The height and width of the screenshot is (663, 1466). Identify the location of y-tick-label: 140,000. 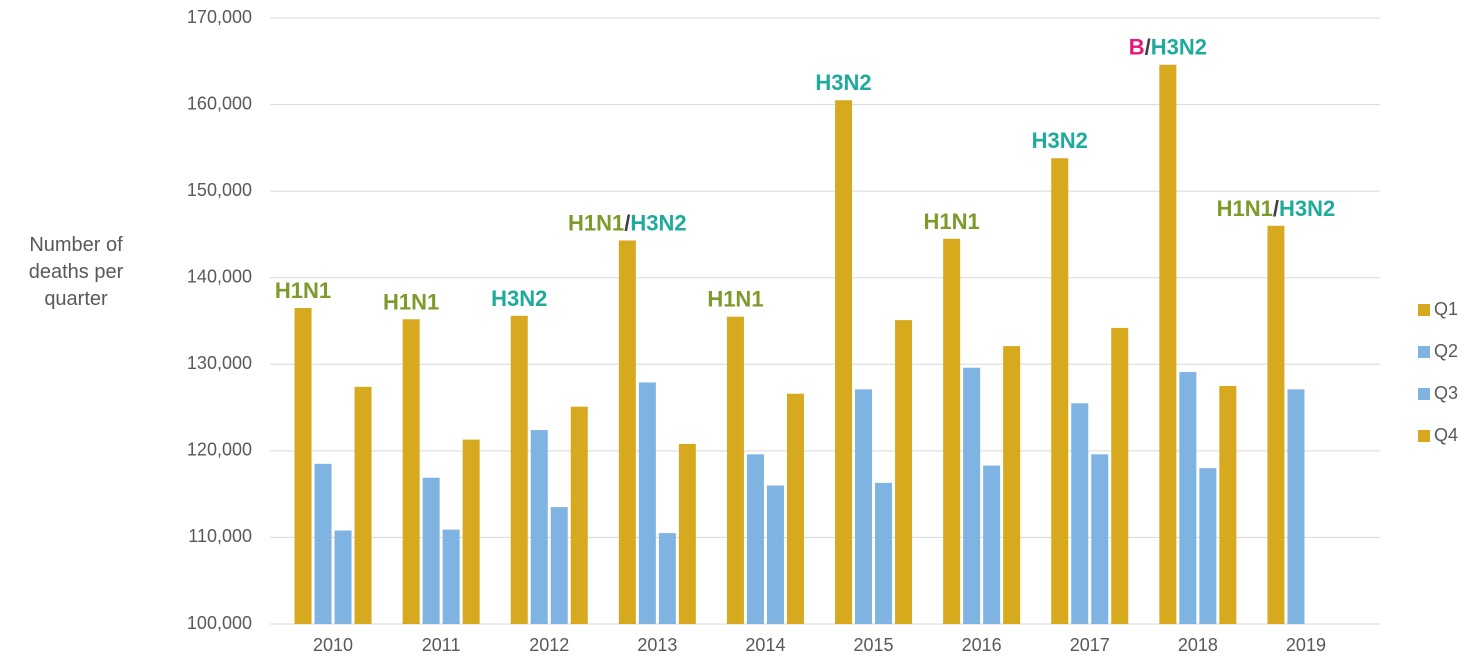
(219, 276).